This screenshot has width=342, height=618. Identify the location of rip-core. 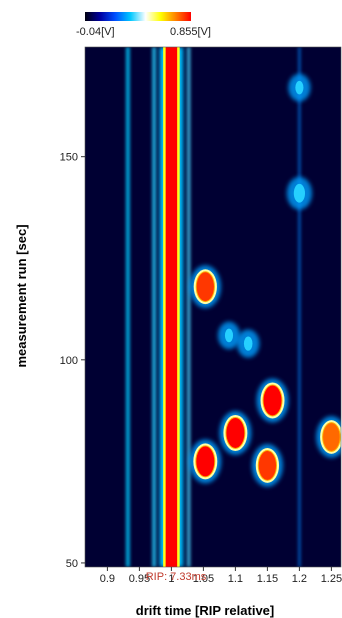
(171, 307).